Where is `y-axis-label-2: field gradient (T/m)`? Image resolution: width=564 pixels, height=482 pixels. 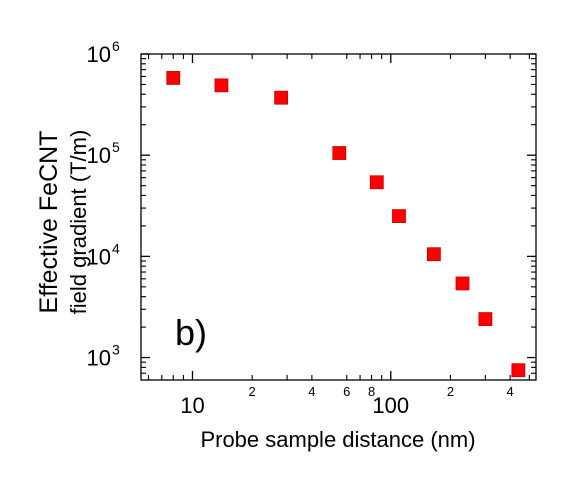
y-axis-label-2: field gradient (T/m) is located at coordinates (78, 222).